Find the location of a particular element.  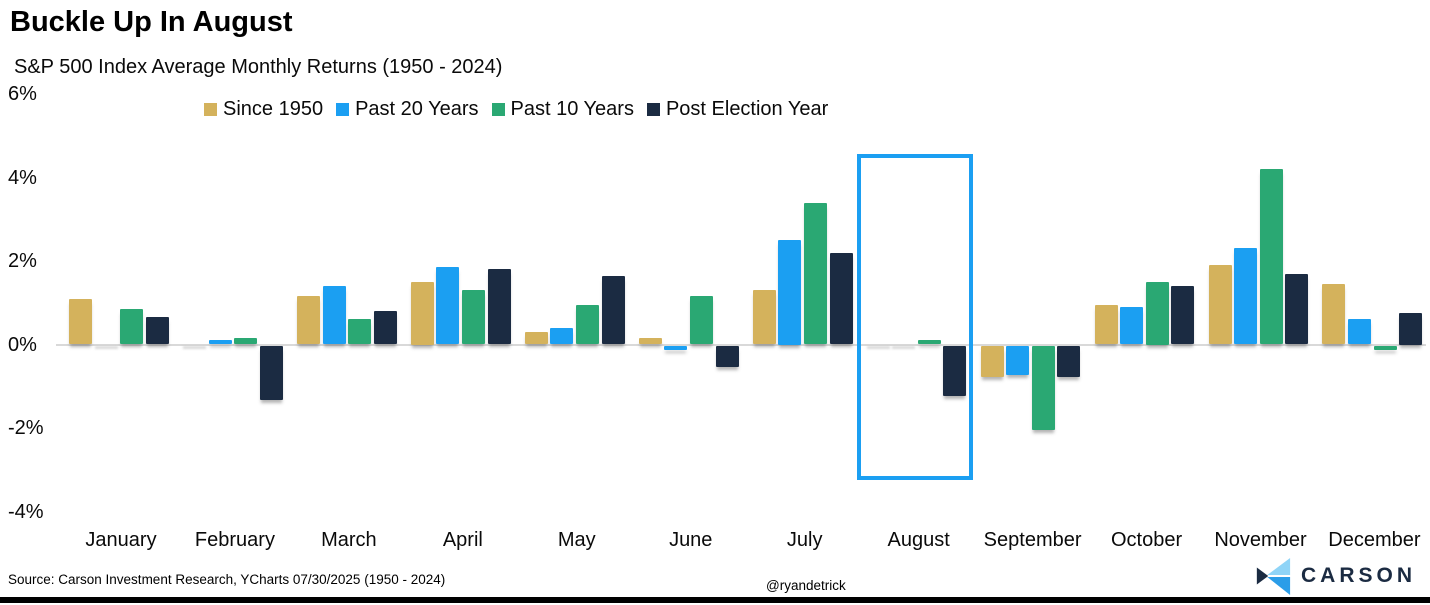

bar-july-past-20-years is located at coordinates (790, 292).